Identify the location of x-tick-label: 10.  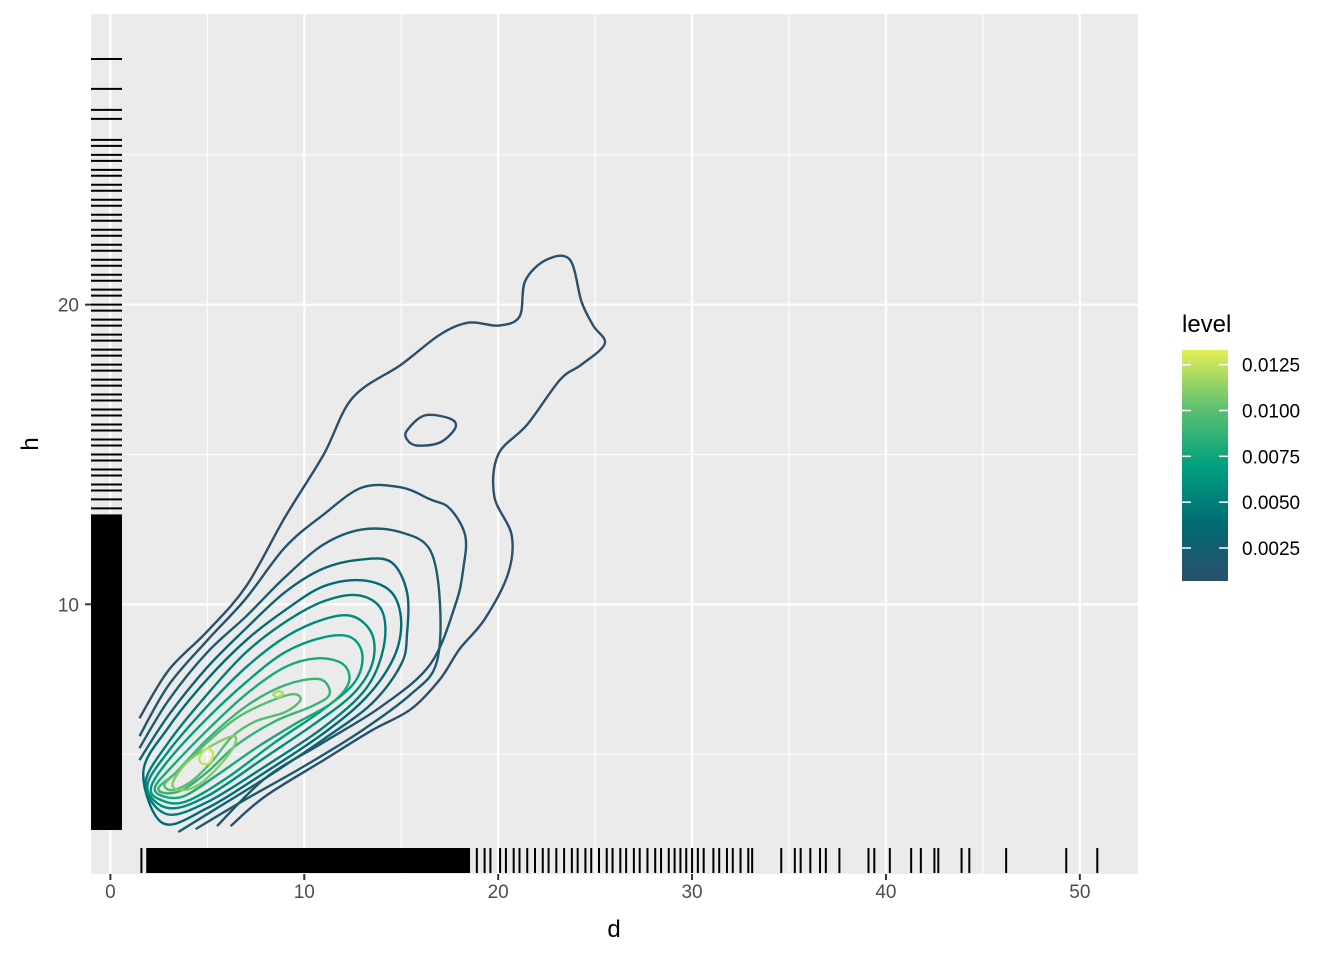
(304, 892).